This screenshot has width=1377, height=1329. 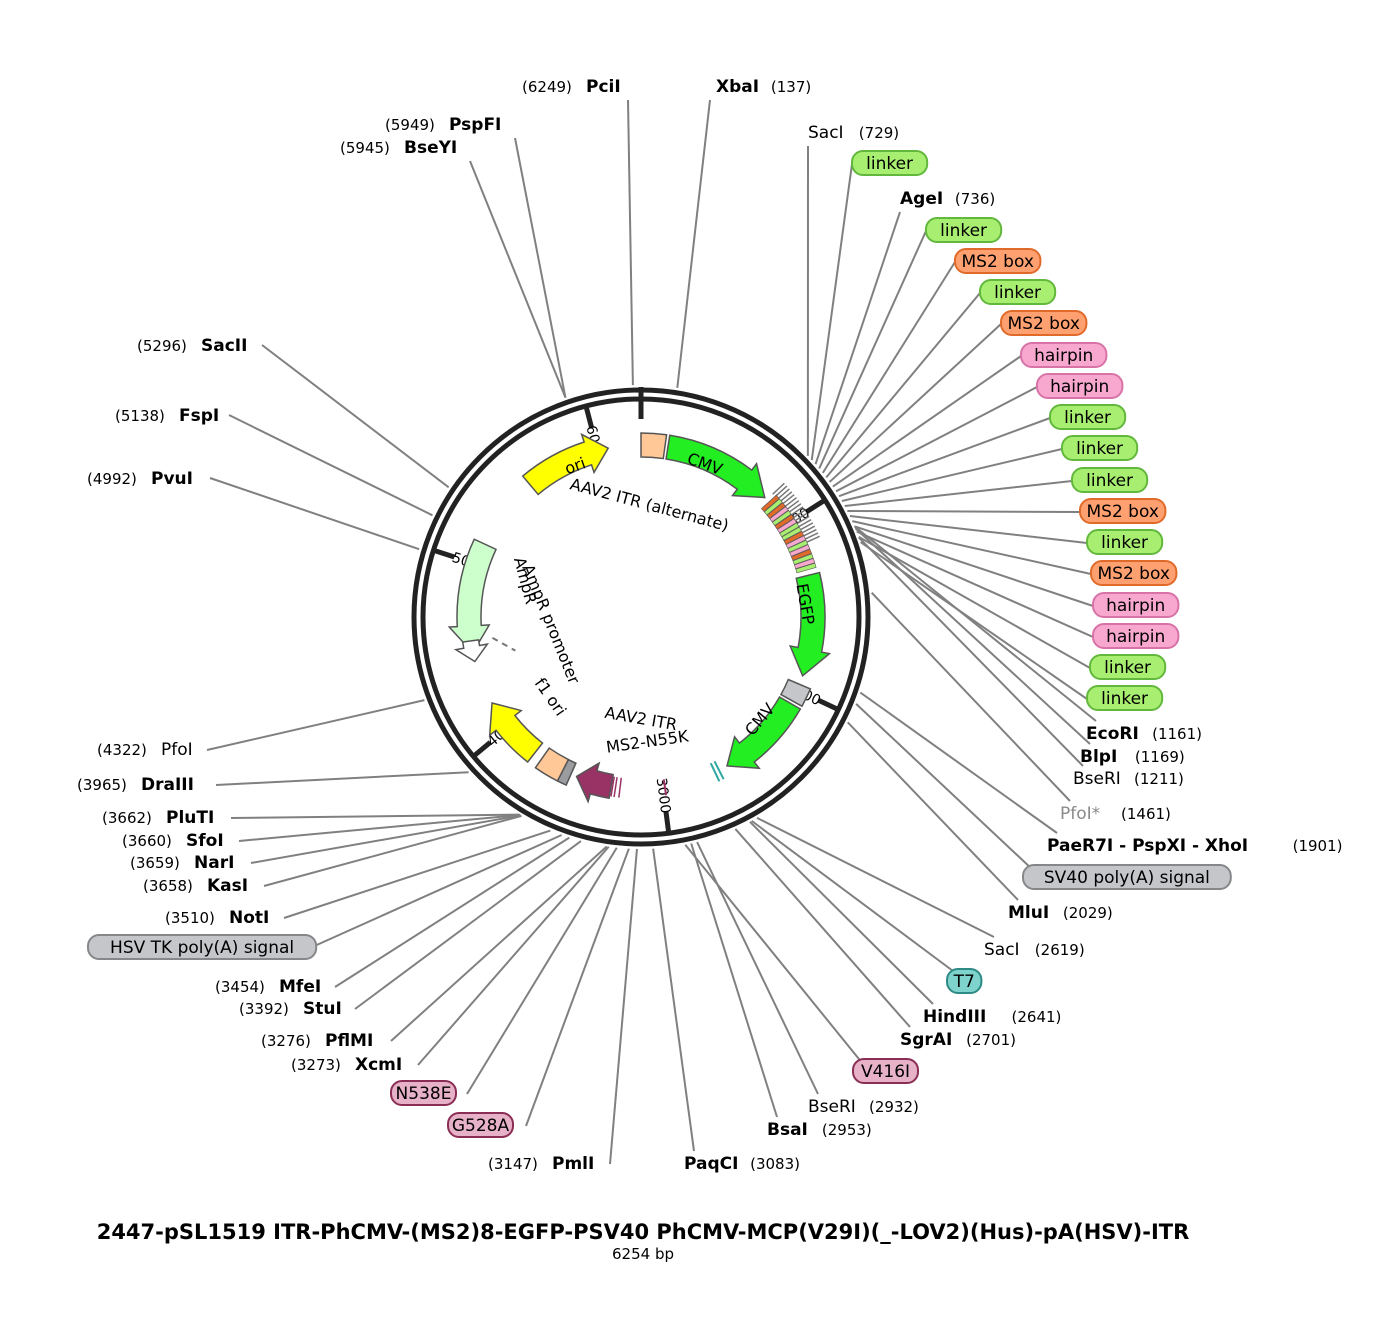 What do you see at coordinates (1318, 846) in the screenshot?
I see `site-position-label: (1901)` at bounding box center [1318, 846].